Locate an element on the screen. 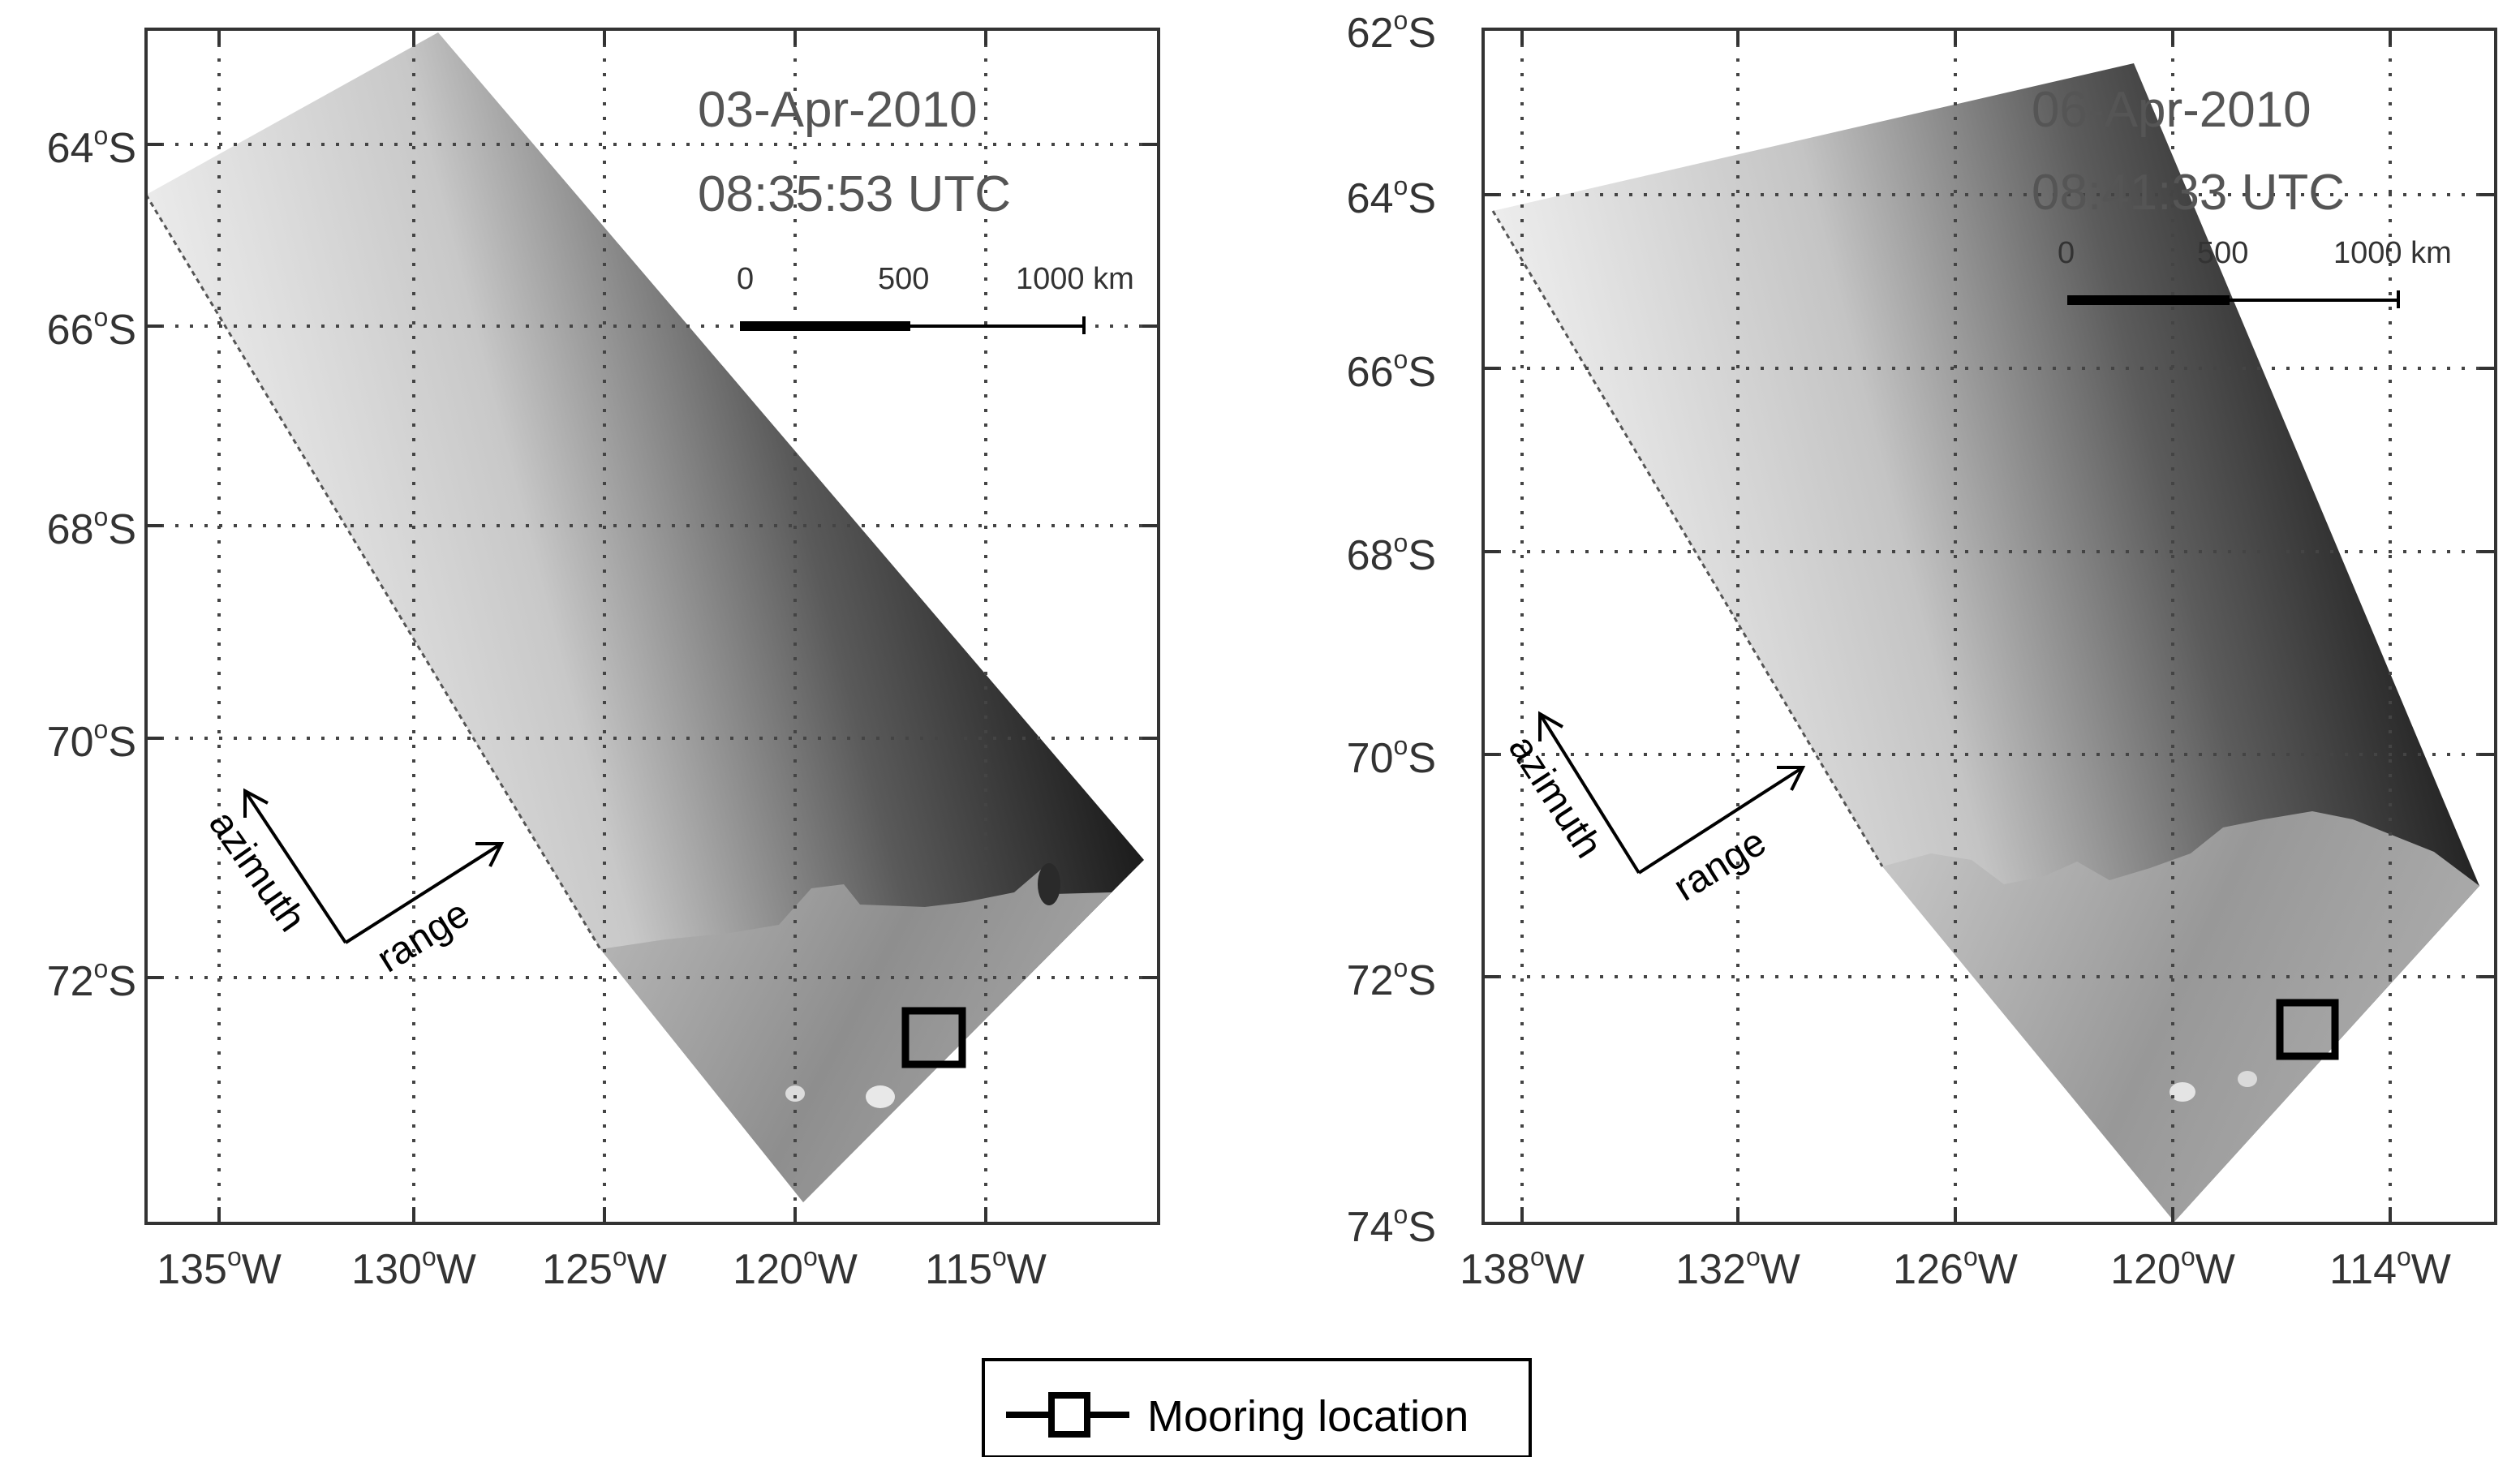 This screenshot has height=1457, width=2520. right-mooring-marker is located at coordinates (2307, 1030).